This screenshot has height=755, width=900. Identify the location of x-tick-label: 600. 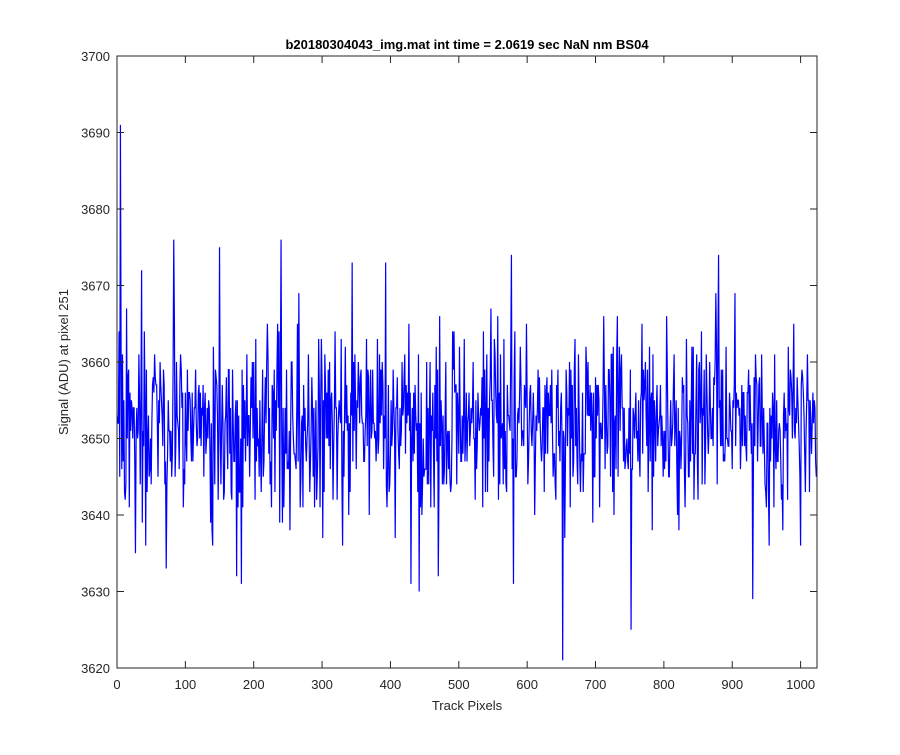
(527, 684).